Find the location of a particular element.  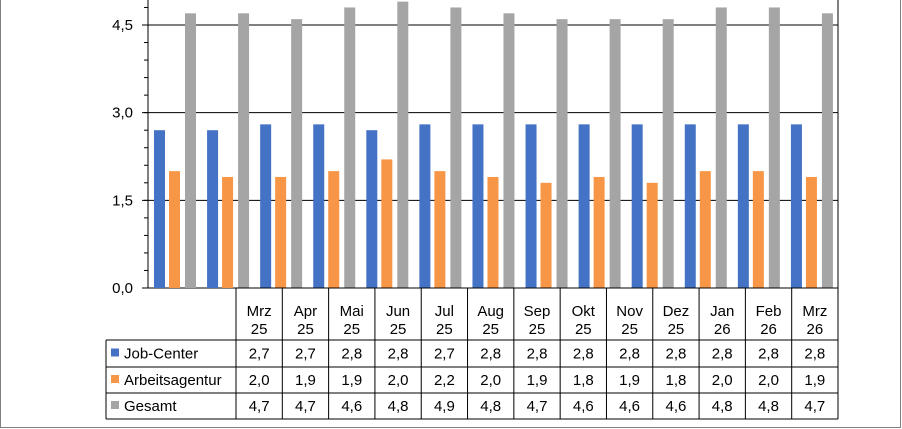

legend-key-job-center is located at coordinates (115, 352).